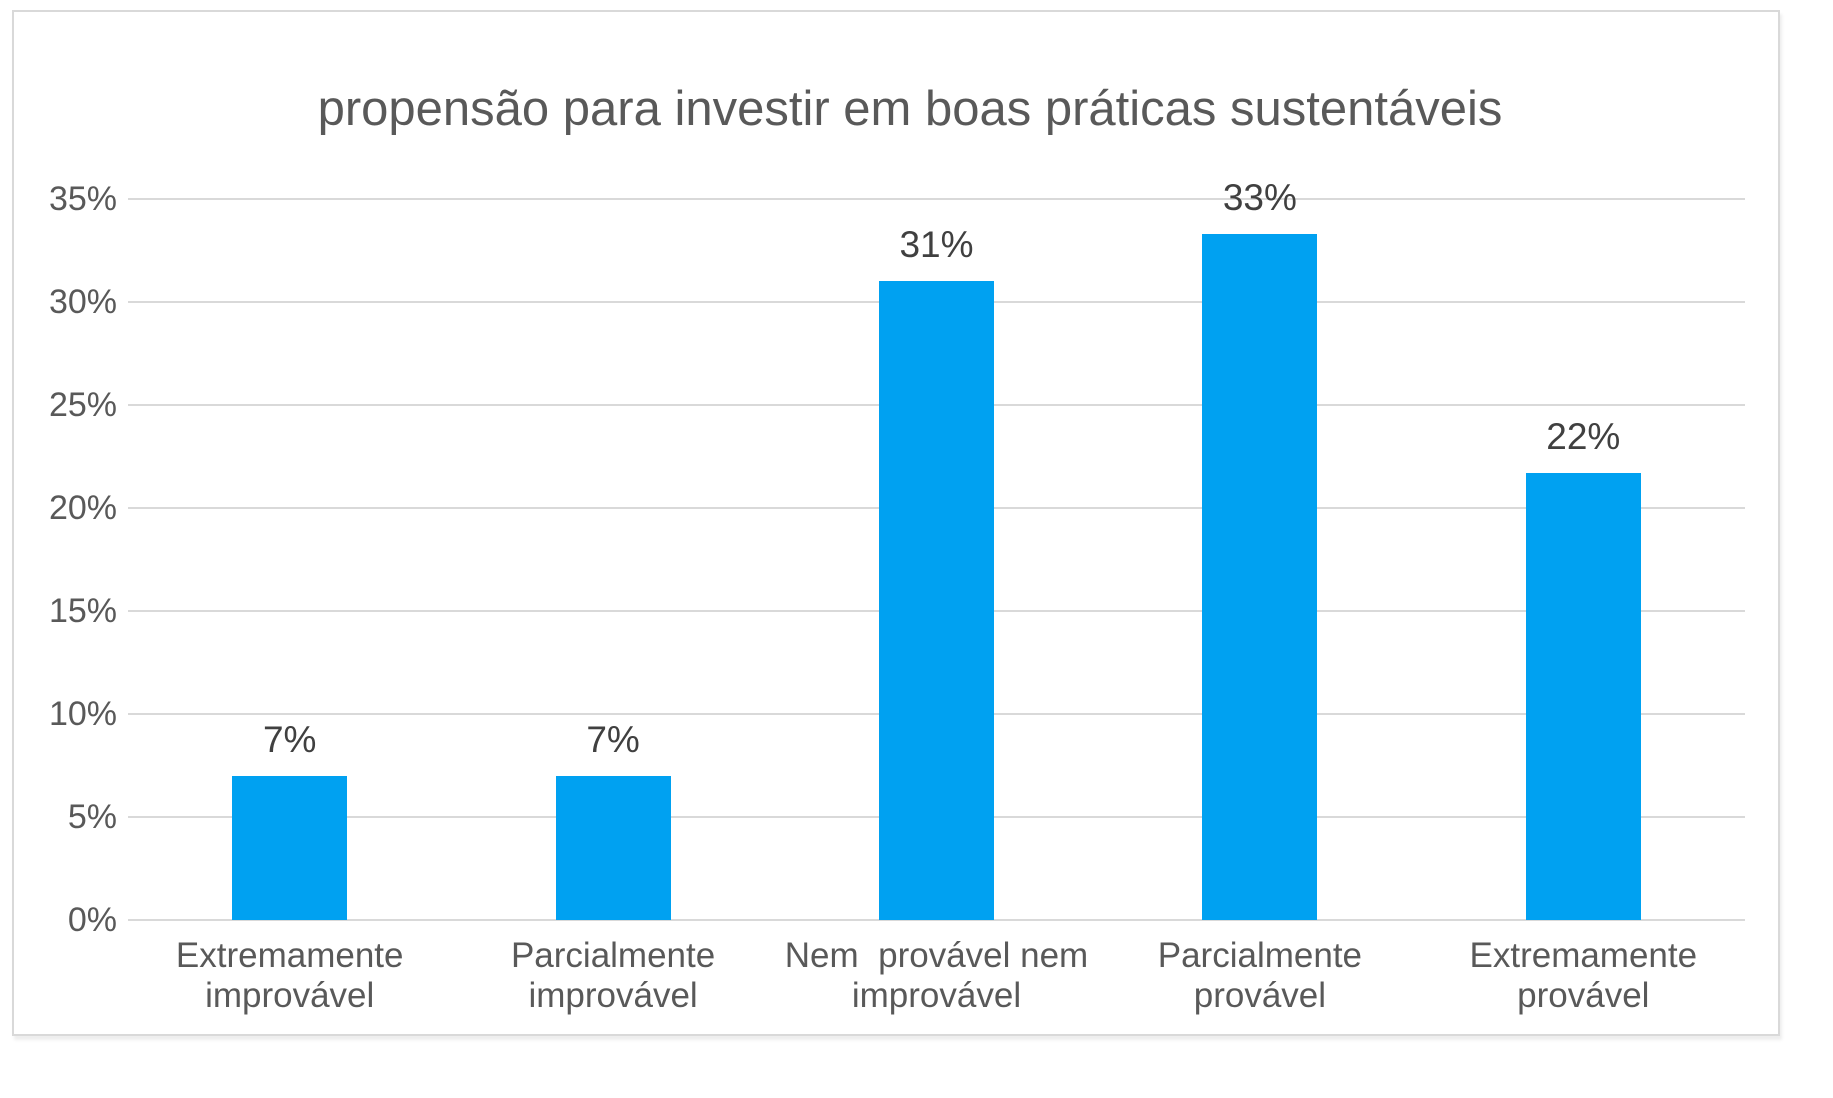  I want to click on y-axis-tick-label: 35%, so click(82, 199).